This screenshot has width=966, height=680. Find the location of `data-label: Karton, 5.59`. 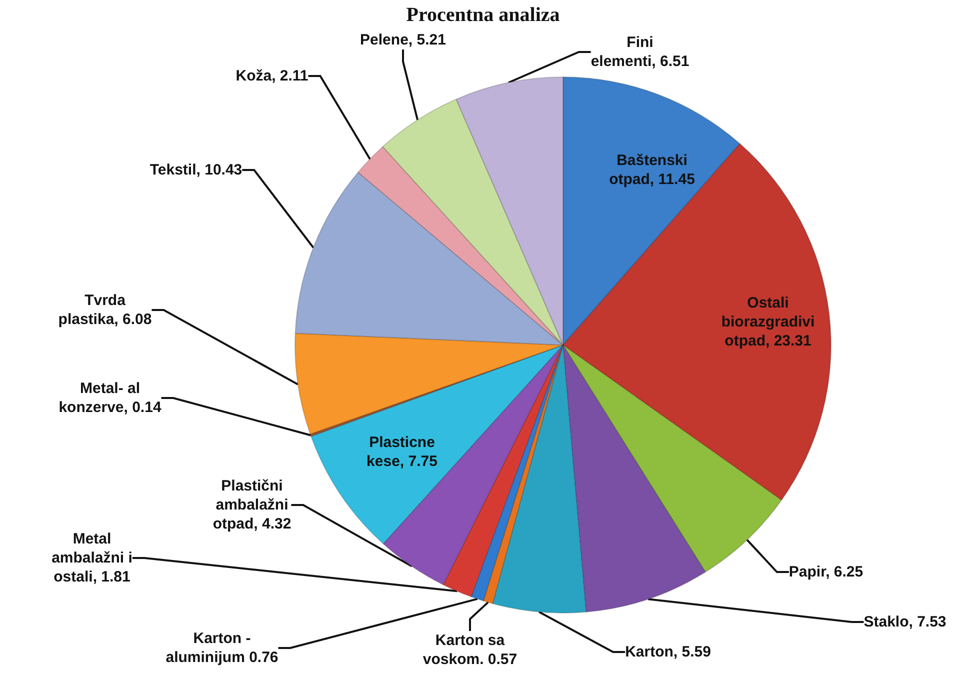

data-label: Karton, 5.59 is located at coordinates (668, 652).